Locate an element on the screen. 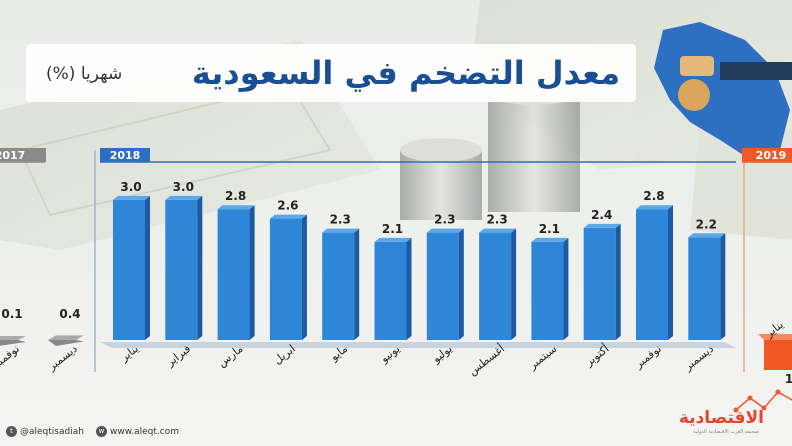 The height and width of the screenshot is (446, 792). globe-icon: w is located at coordinates (101, 431).